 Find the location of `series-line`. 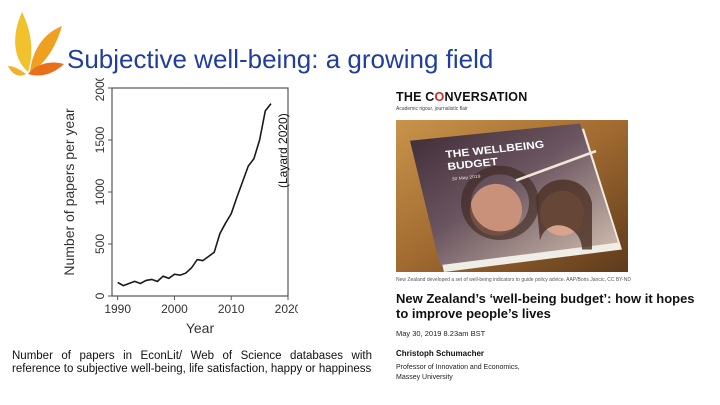

series-line is located at coordinates (194, 195).